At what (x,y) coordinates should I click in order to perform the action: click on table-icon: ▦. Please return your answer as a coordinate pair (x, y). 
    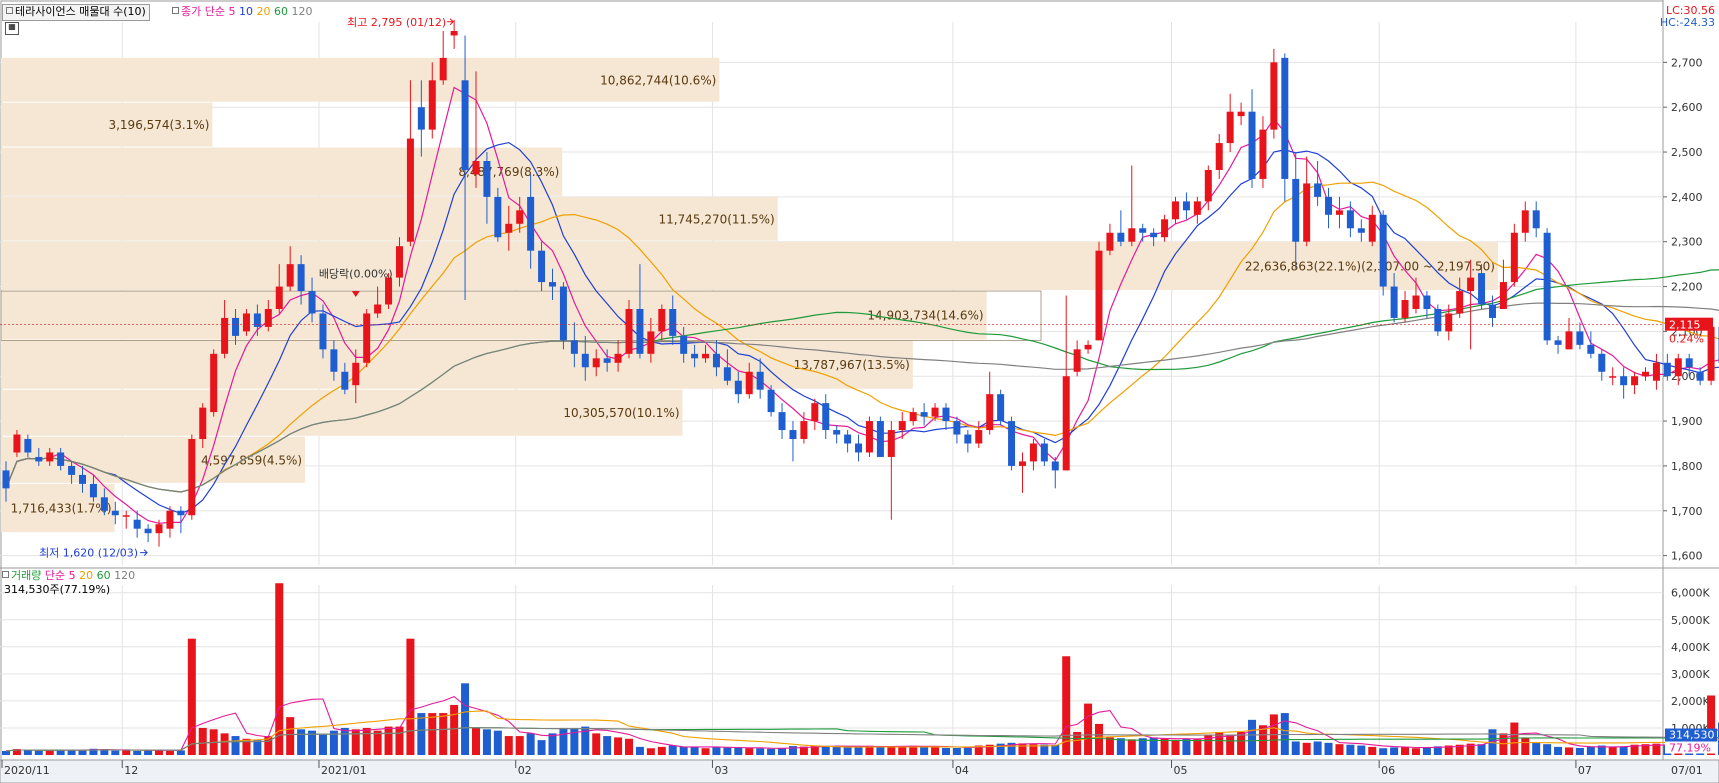
    Looking at the image, I should click on (12, 28).